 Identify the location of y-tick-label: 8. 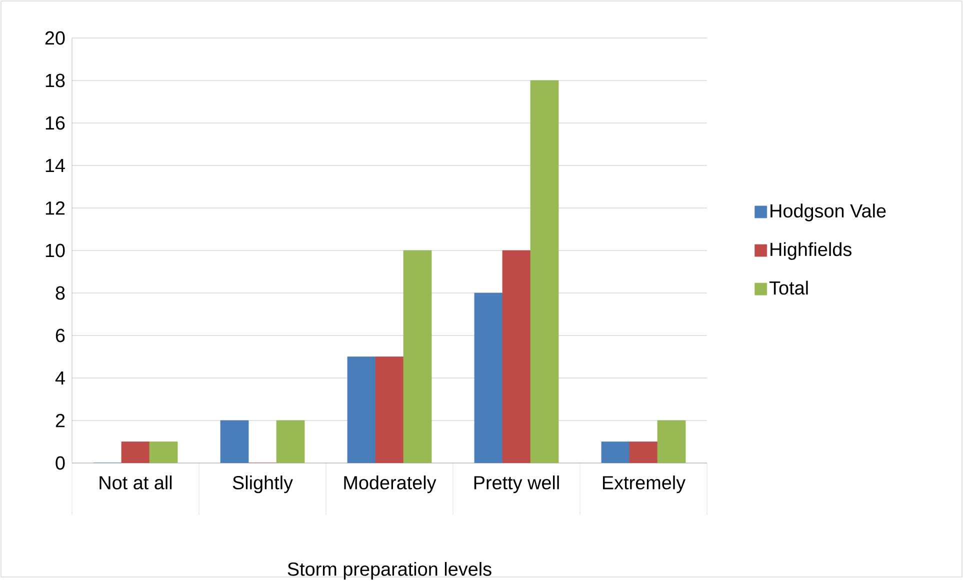
(60, 293).